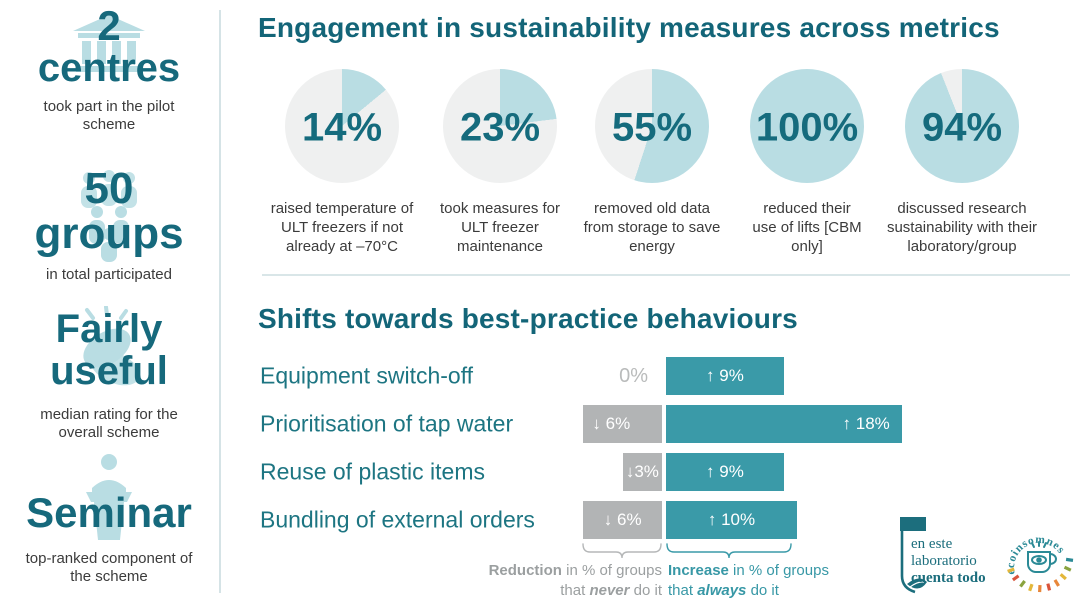  I want to click on pie-value-label: 94%, so click(962, 127).